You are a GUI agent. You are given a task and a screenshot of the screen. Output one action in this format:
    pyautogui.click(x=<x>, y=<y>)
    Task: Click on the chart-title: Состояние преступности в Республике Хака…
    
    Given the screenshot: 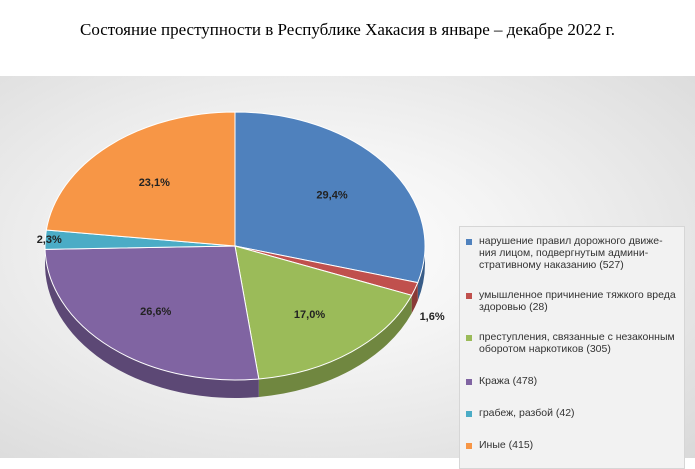 What is the action you would take?
    pyautogui.click(x=347, y=30)
    